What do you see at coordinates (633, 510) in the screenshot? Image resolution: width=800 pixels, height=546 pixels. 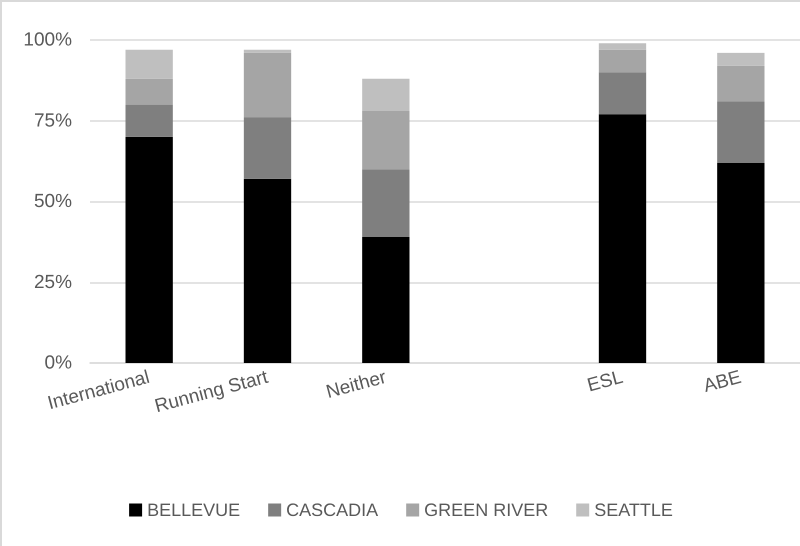 I see `legend-label: SEATTLE` at bounding box center [633, 510].